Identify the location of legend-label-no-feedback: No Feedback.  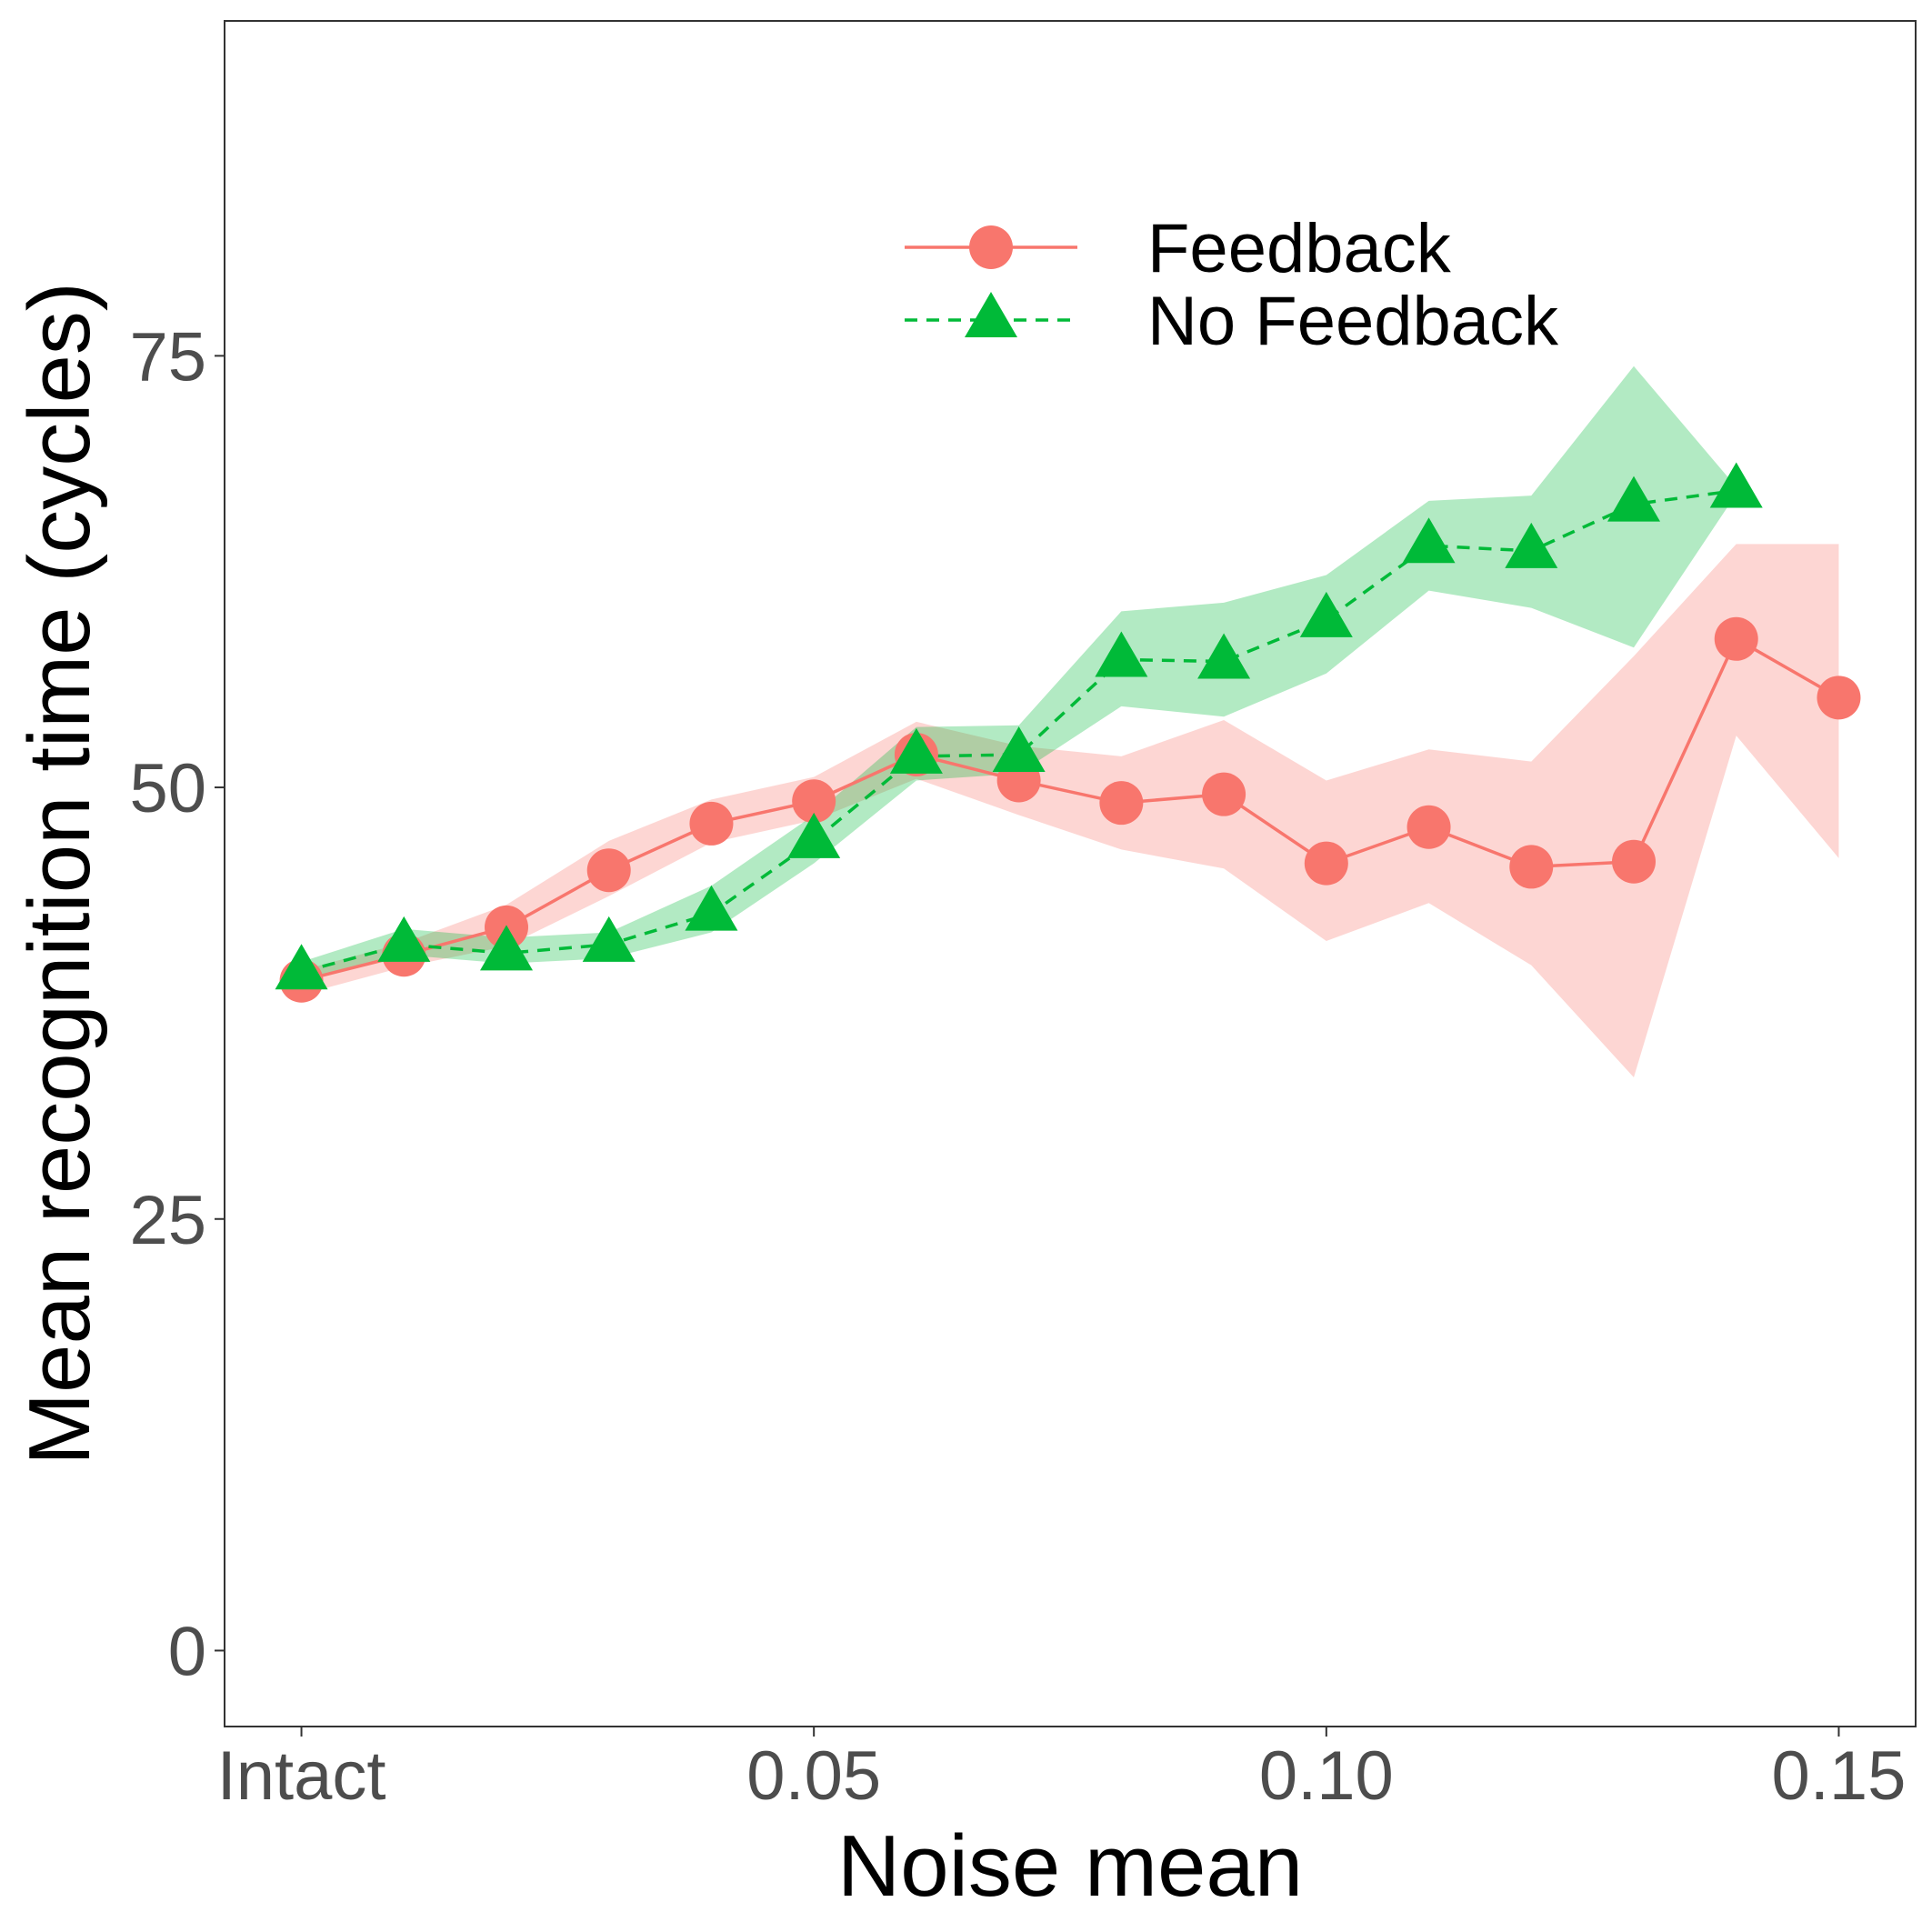
(1353, 321).